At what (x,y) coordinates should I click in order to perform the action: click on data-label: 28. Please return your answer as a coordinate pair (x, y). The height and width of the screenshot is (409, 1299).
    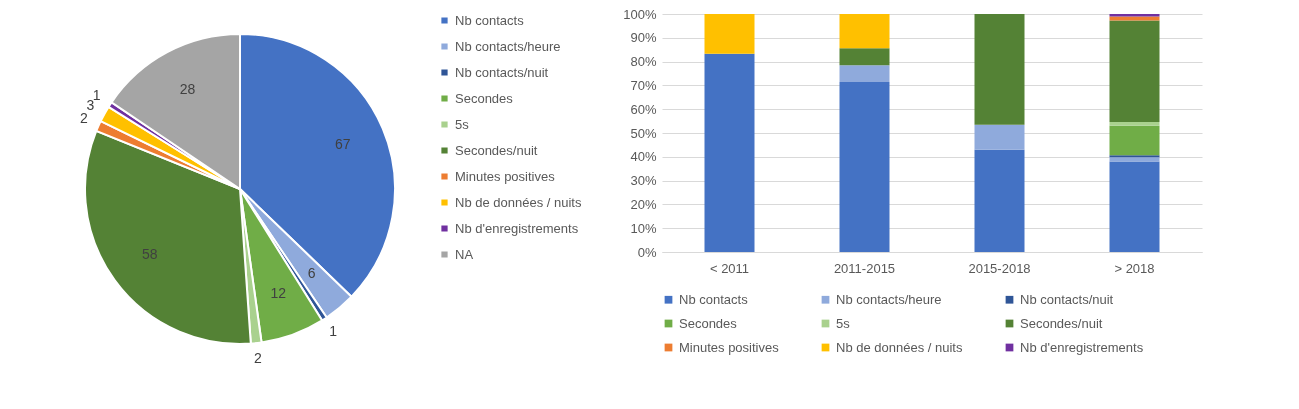
    Looking at the image, I should click on (187, 89).